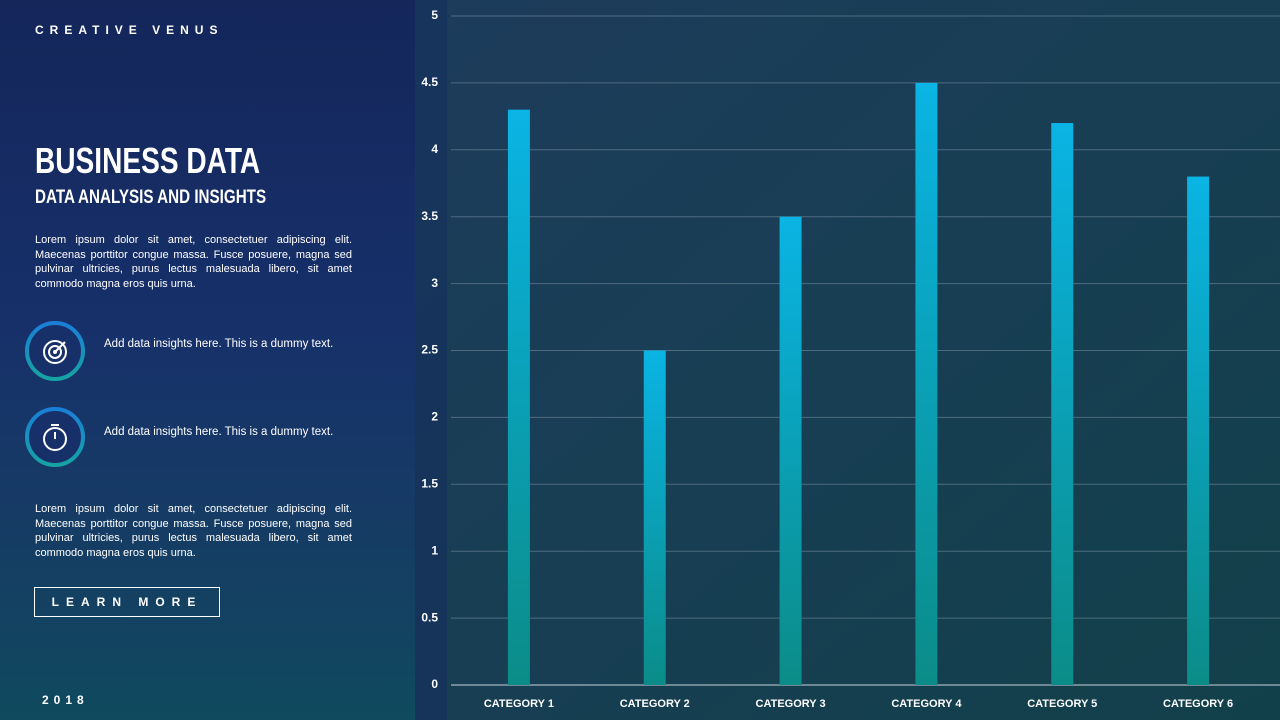 The image size is (1280, 720). Describe the element at coordinates (434, 283) in the screenshot. I see `y-tick-label: 3` at that location.